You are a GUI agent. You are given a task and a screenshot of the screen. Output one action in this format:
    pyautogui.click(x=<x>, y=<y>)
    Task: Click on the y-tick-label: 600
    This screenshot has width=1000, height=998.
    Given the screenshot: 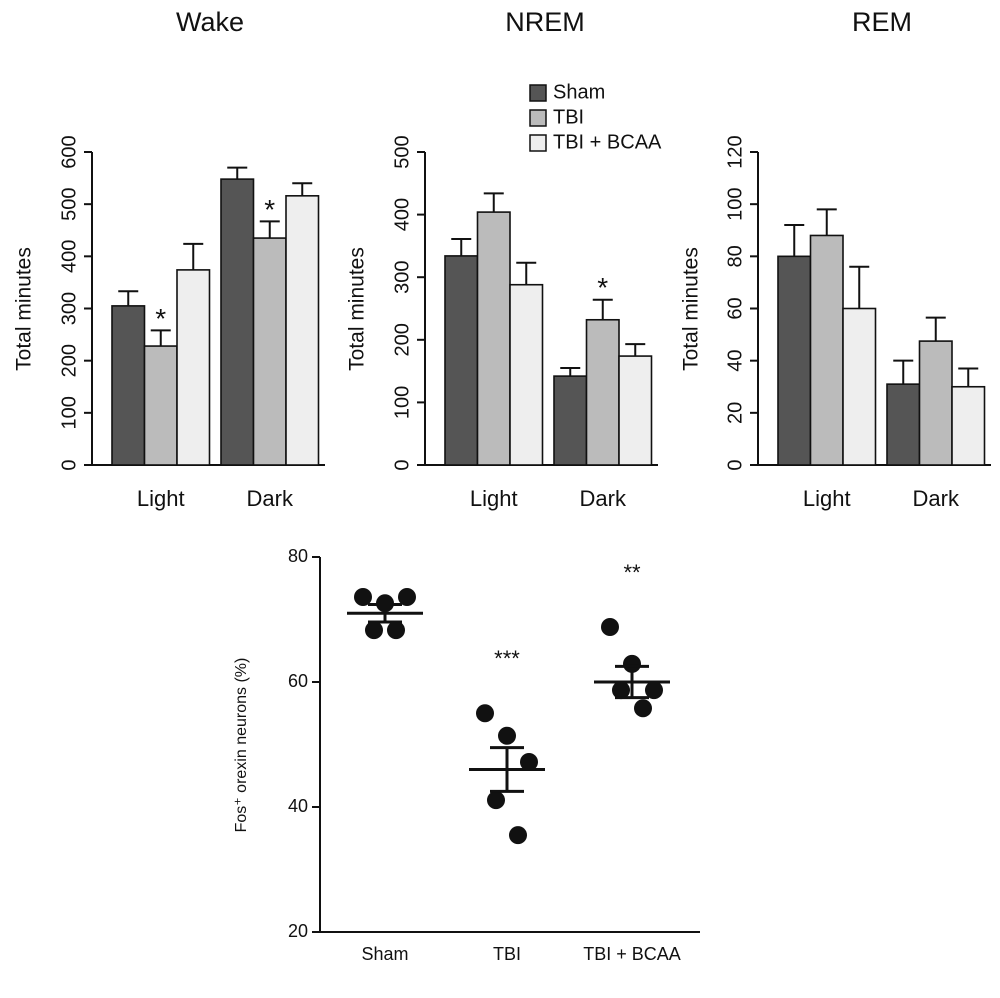 What is the action you would take?
    pyautogui.click(x=69, y=151)
    